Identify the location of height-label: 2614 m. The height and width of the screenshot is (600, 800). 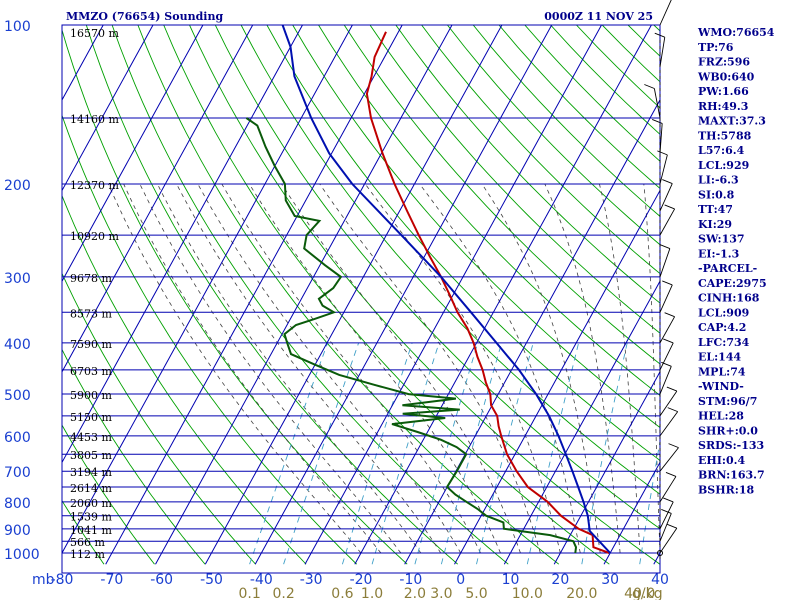
(91, 488).